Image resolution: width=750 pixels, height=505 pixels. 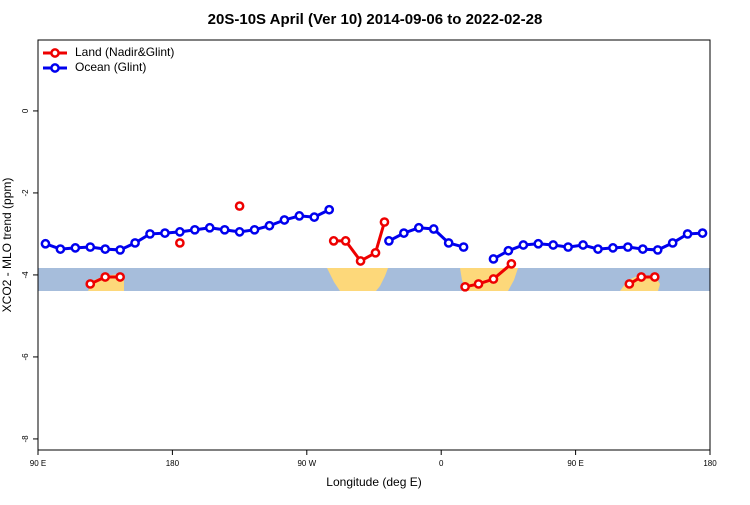 What do you see at coordinates (373, 482) in the screenshot?
I see `x-axis-label: Longitude (deg E)` at bounding box center [373, 482].